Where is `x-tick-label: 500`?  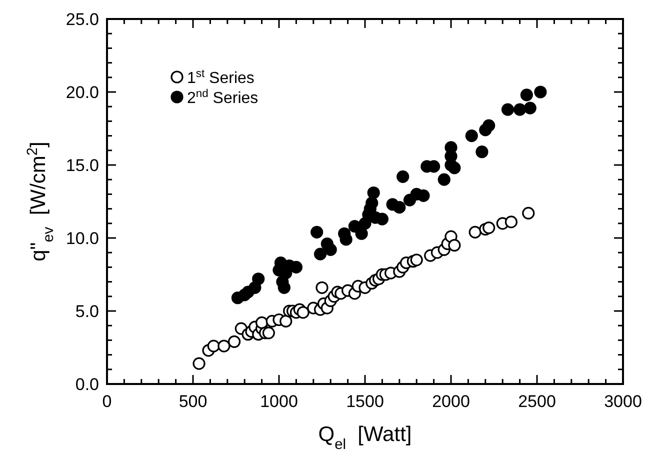
x-tick-label: 500 is located at coordinates (193, 401).